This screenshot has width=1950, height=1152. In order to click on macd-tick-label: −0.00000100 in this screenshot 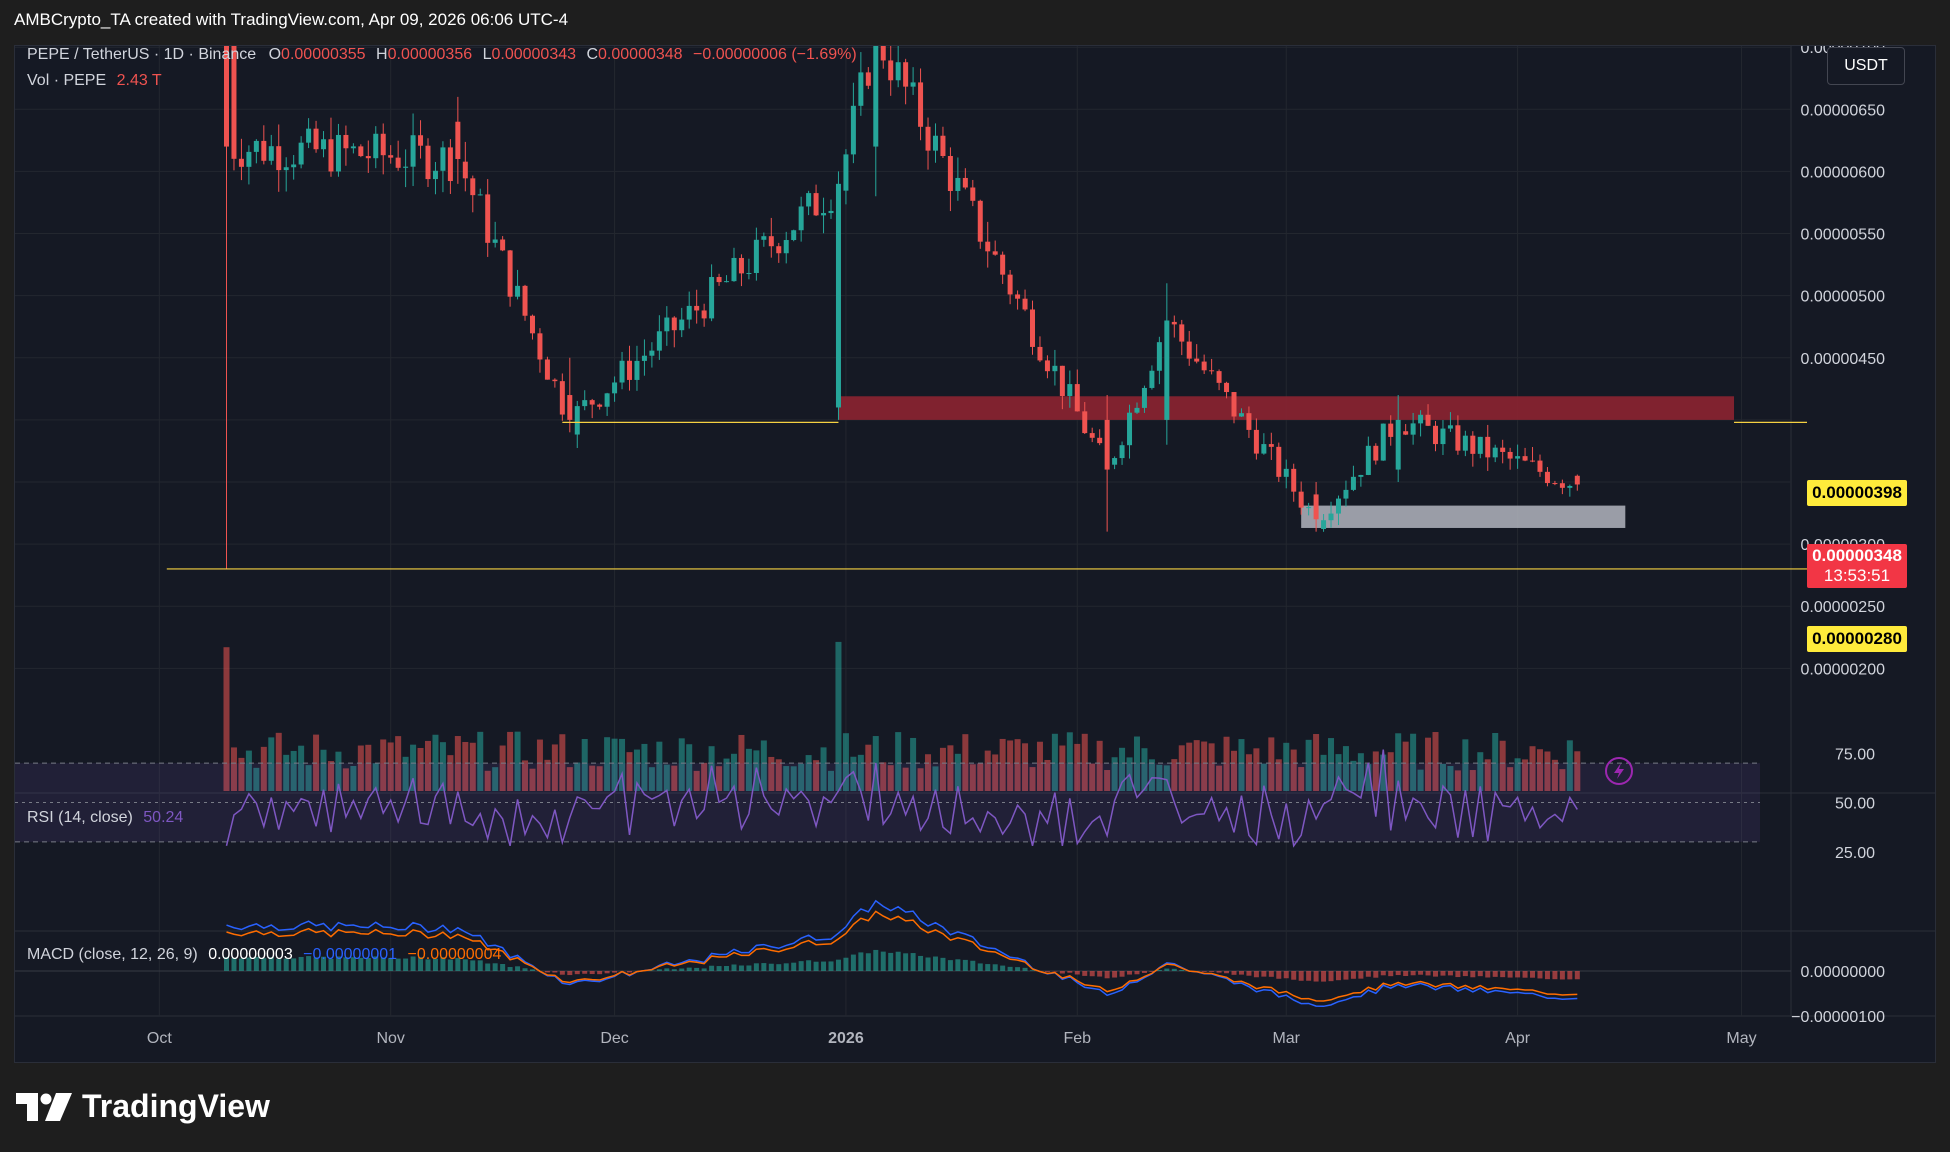, I will do `click(1838, 1017)`.